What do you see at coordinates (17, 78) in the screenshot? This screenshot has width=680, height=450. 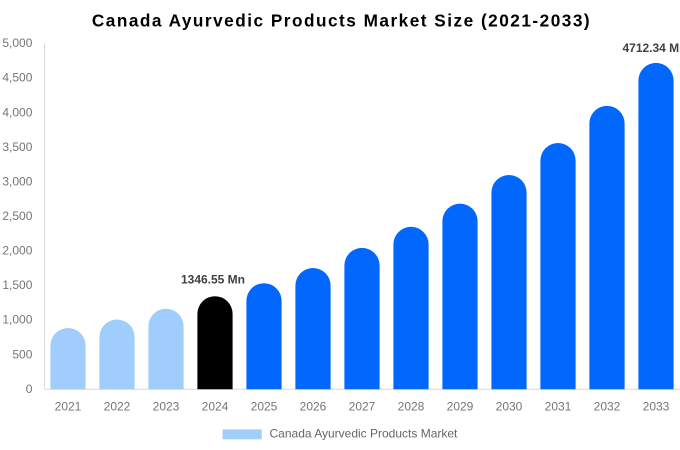 I see `svg-text: 4,500` at bounding box center [17, 78].